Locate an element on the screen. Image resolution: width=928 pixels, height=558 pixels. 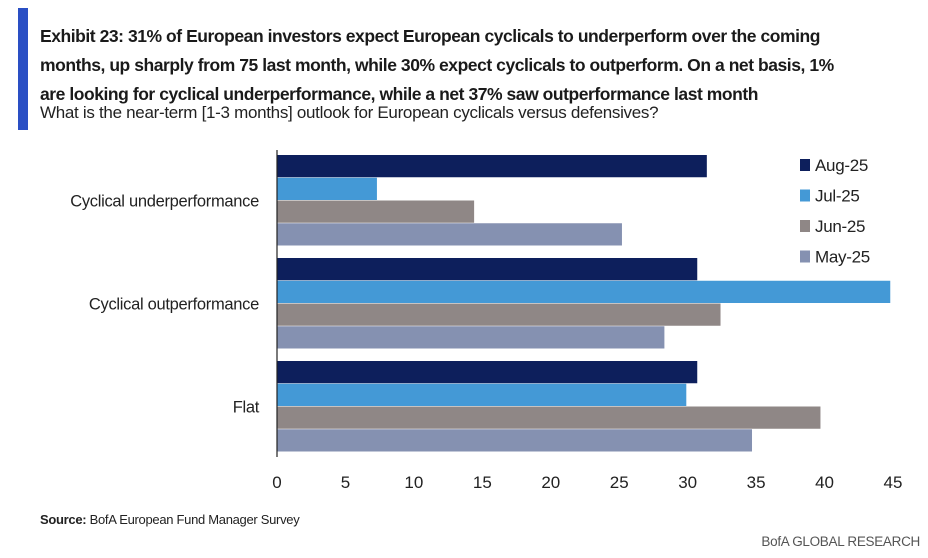
x-tick-label: 15 is located at coordinates (482, 482).